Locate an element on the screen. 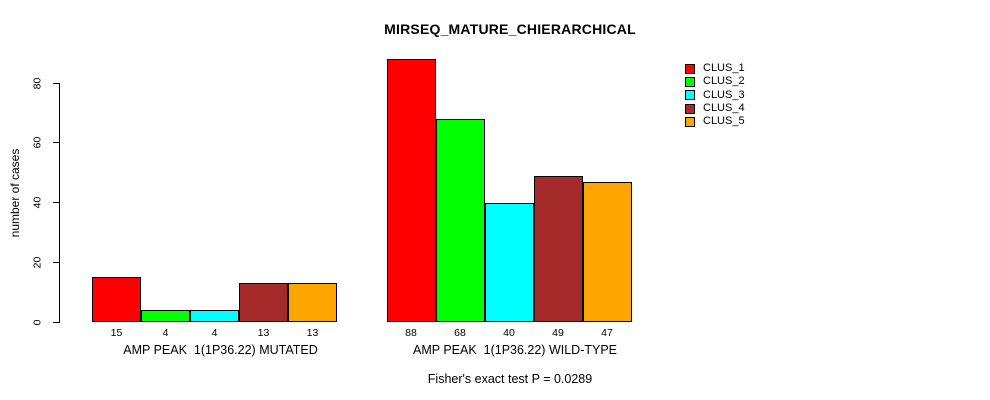 This screenshot has height=400, width=990. legend-item: CLUS_5 is located at coordinates (715, 121).